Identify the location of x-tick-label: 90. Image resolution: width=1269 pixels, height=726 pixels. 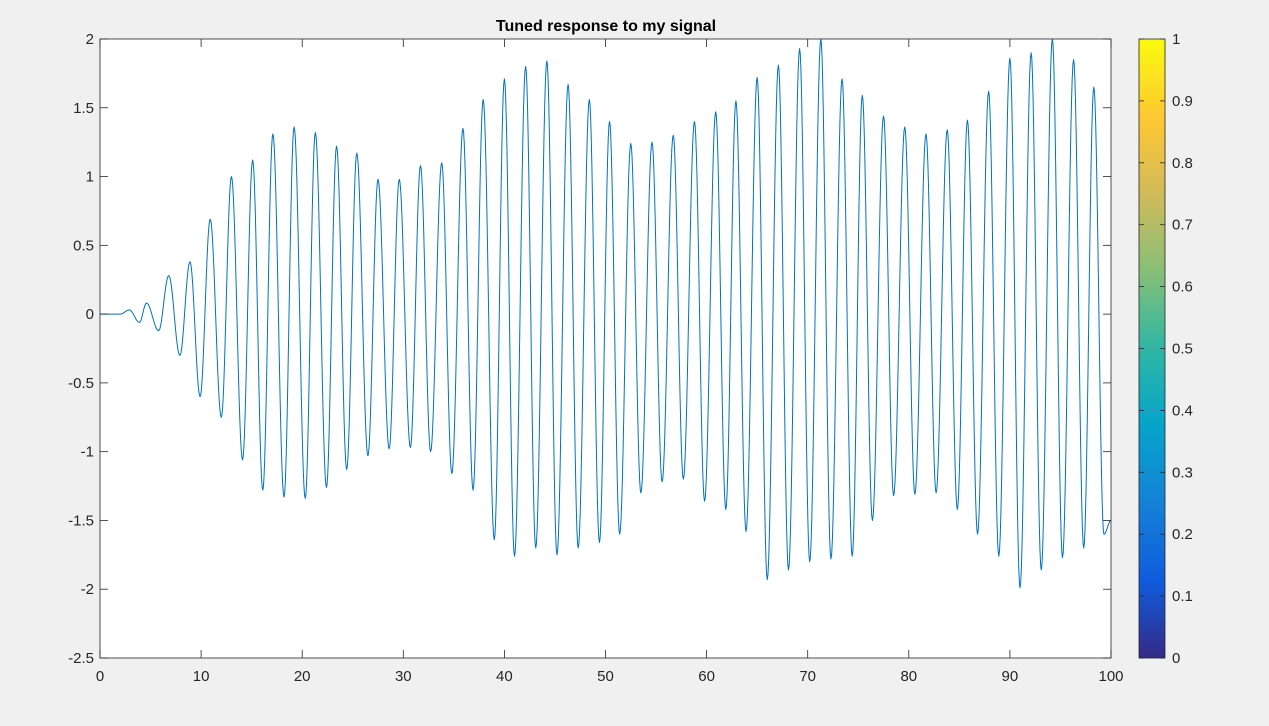
(1010, 676).